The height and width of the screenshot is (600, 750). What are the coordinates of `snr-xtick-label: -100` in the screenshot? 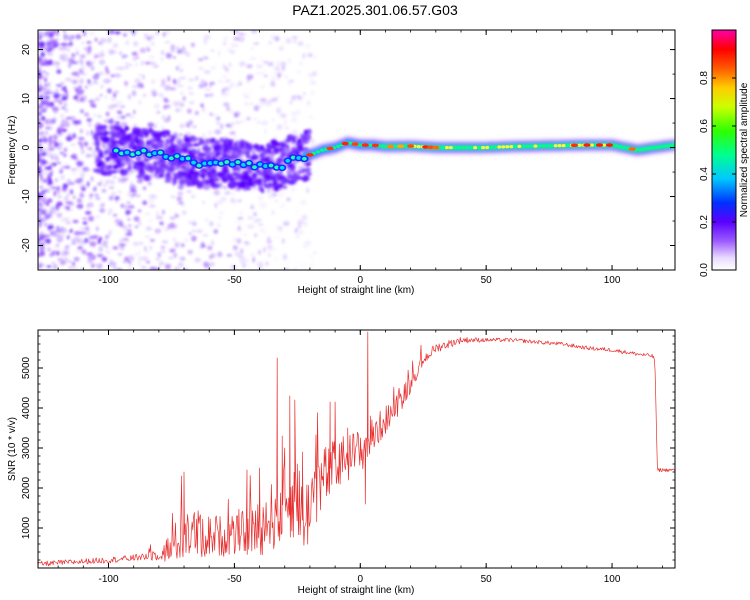 It's located at (108, 579).